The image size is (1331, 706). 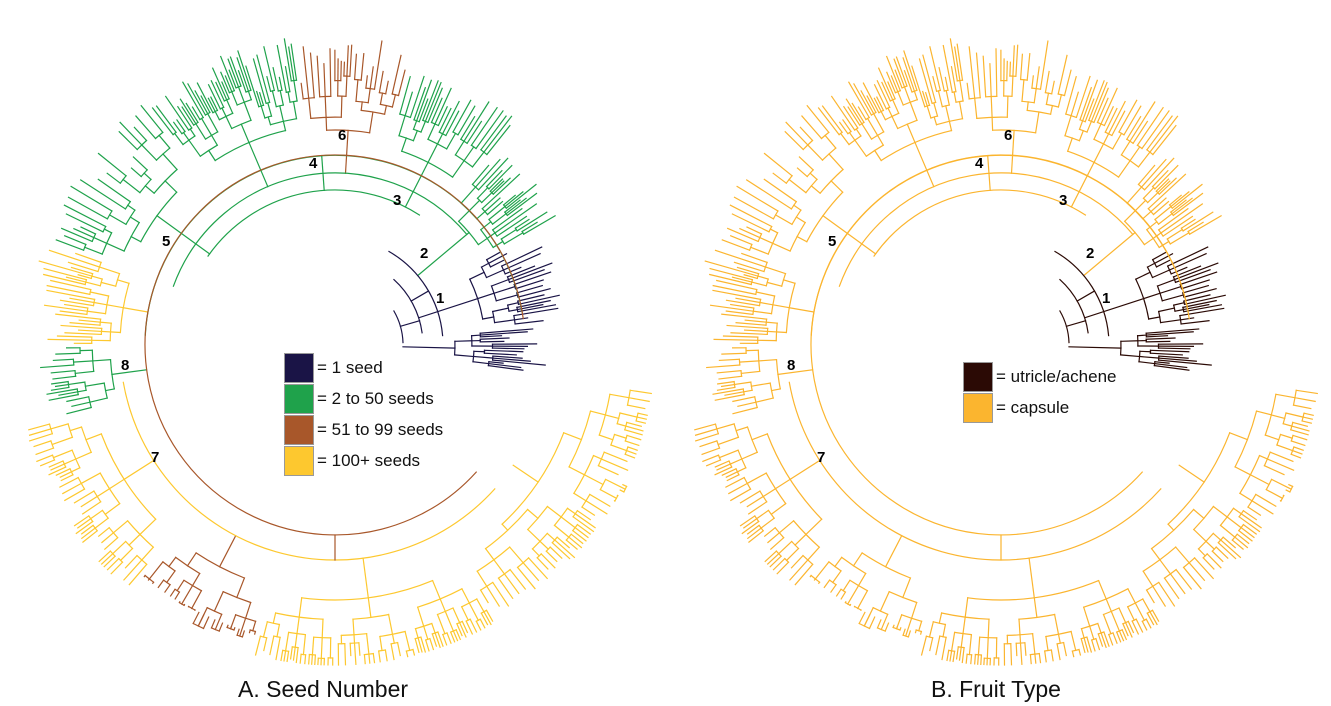 What do you see at coordinates (363, 430) in the screenshot?
I see `legend-item-51-to-99-seeds: = 51 to 99 seeds` at bounding box center [363, 430].